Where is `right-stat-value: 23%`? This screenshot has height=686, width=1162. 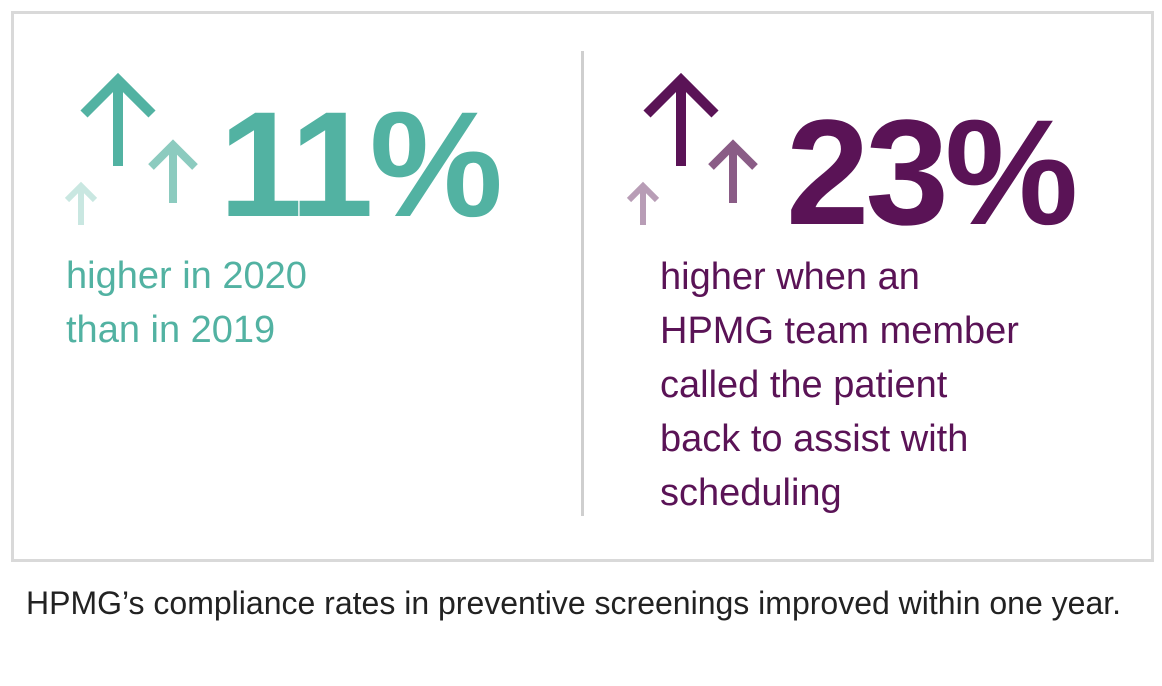 right-stat-value: 23% is located at coordinates (932, 172).